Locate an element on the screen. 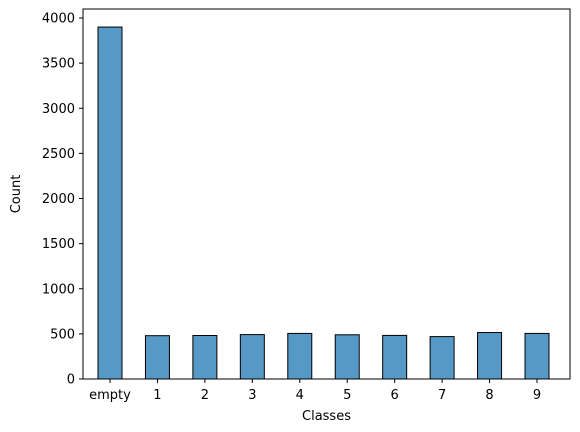 The height and width of the screenshot is (432, 580). y-axis-ticks: 0 500 1000 1500 2000 2500 3000 3500 4000 is located at coordinates (62, 200).